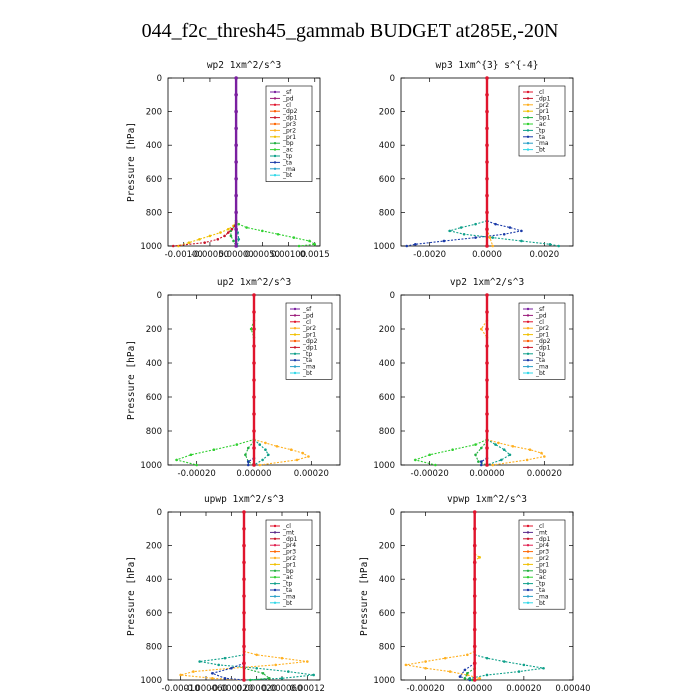 The image size is (700, 700). Describe the element at coordinates (289, 130) in the screenshot. I see `legend-label: _pr2` at that location.